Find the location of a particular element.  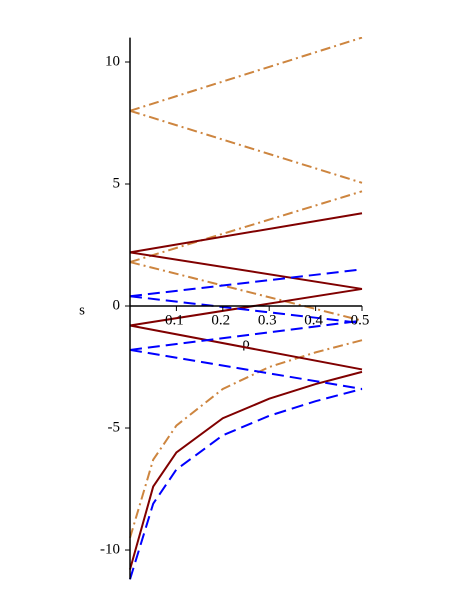

y-tick-label: 5 is located at coordinates (117, 183).